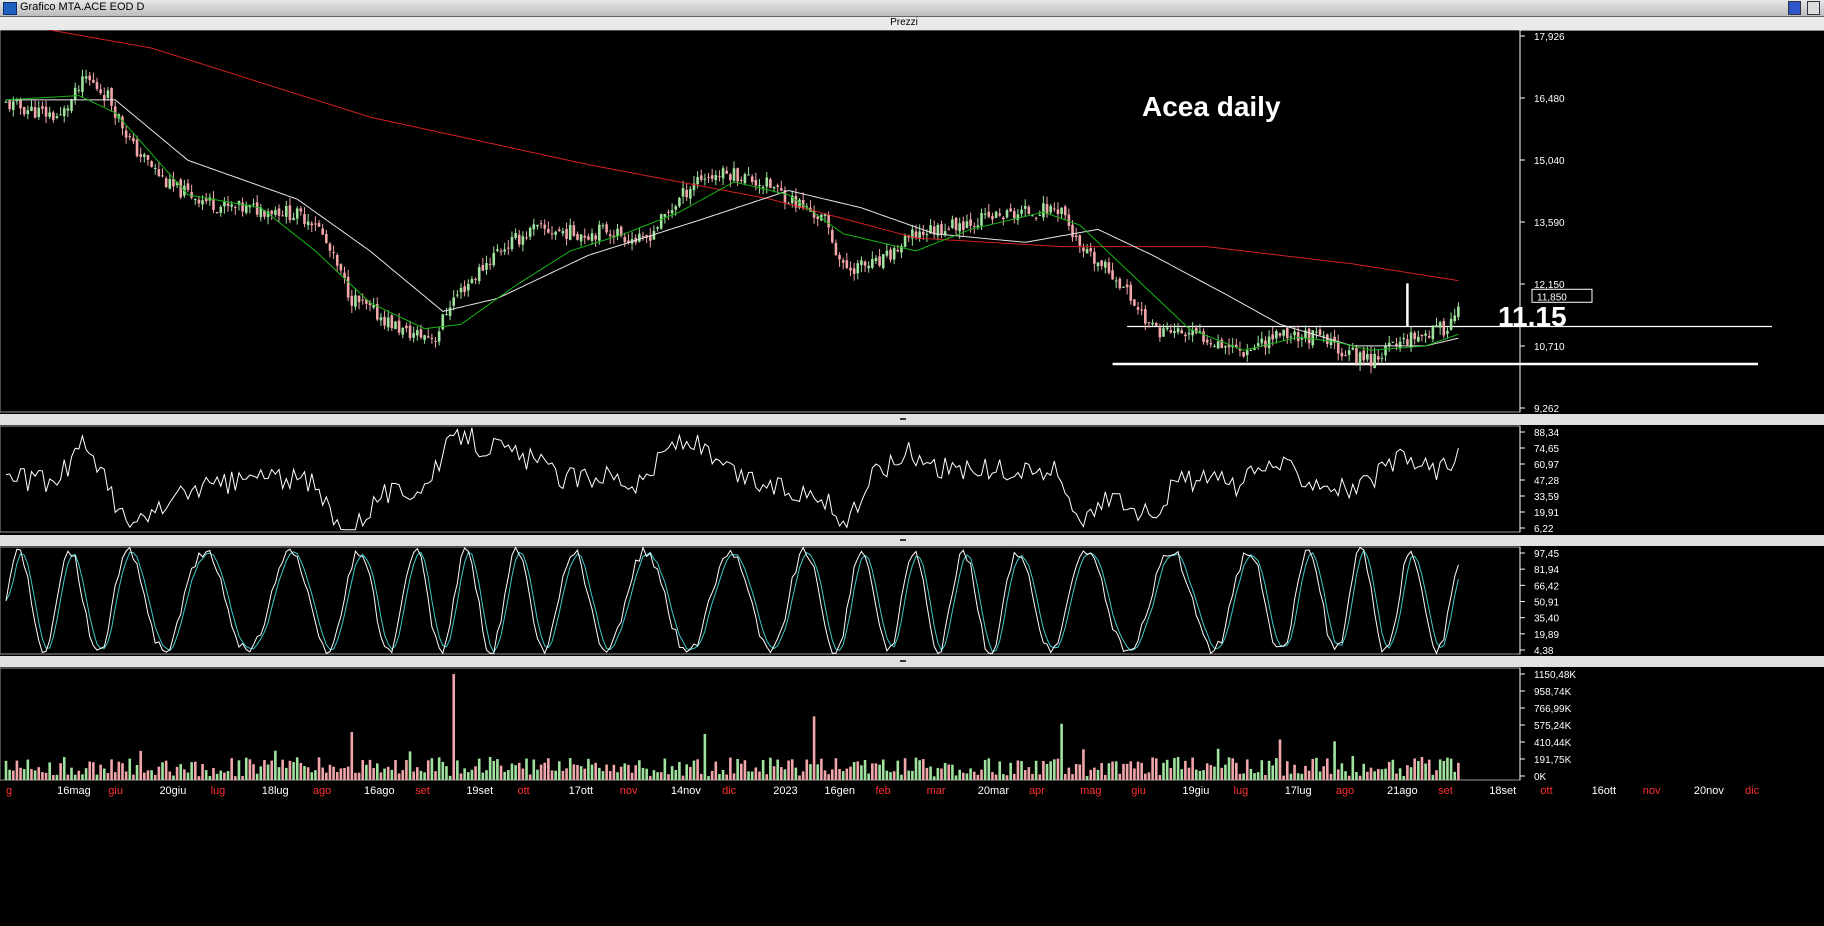 The width and height of the screenshot is (1824, 926). Describe the element at coordinates (1813, 8) in the screenshot. I see `close-window-icon` at that location.